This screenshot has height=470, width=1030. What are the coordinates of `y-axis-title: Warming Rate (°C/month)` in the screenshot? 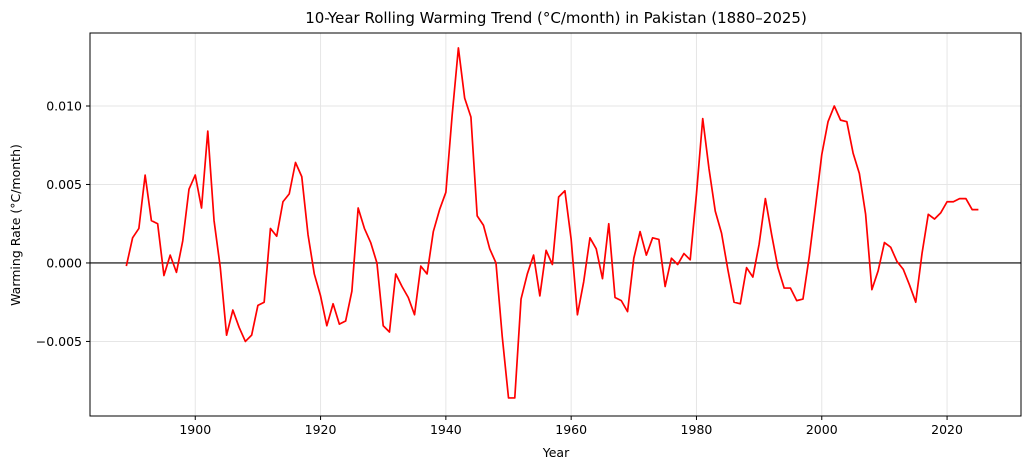 It's located at (15, 225).